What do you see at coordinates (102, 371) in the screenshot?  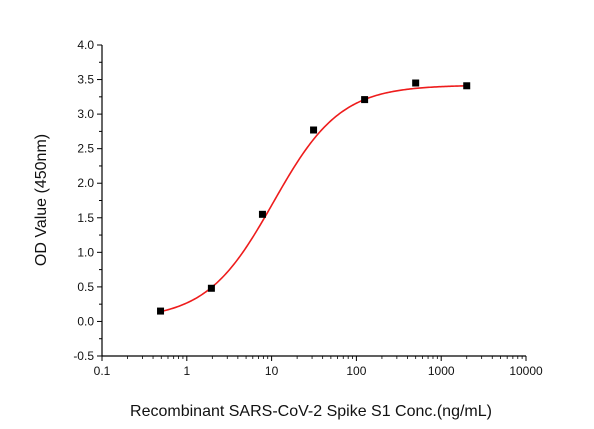 I see `x-tick-label: 0.1` at bounding box center [102, 371].